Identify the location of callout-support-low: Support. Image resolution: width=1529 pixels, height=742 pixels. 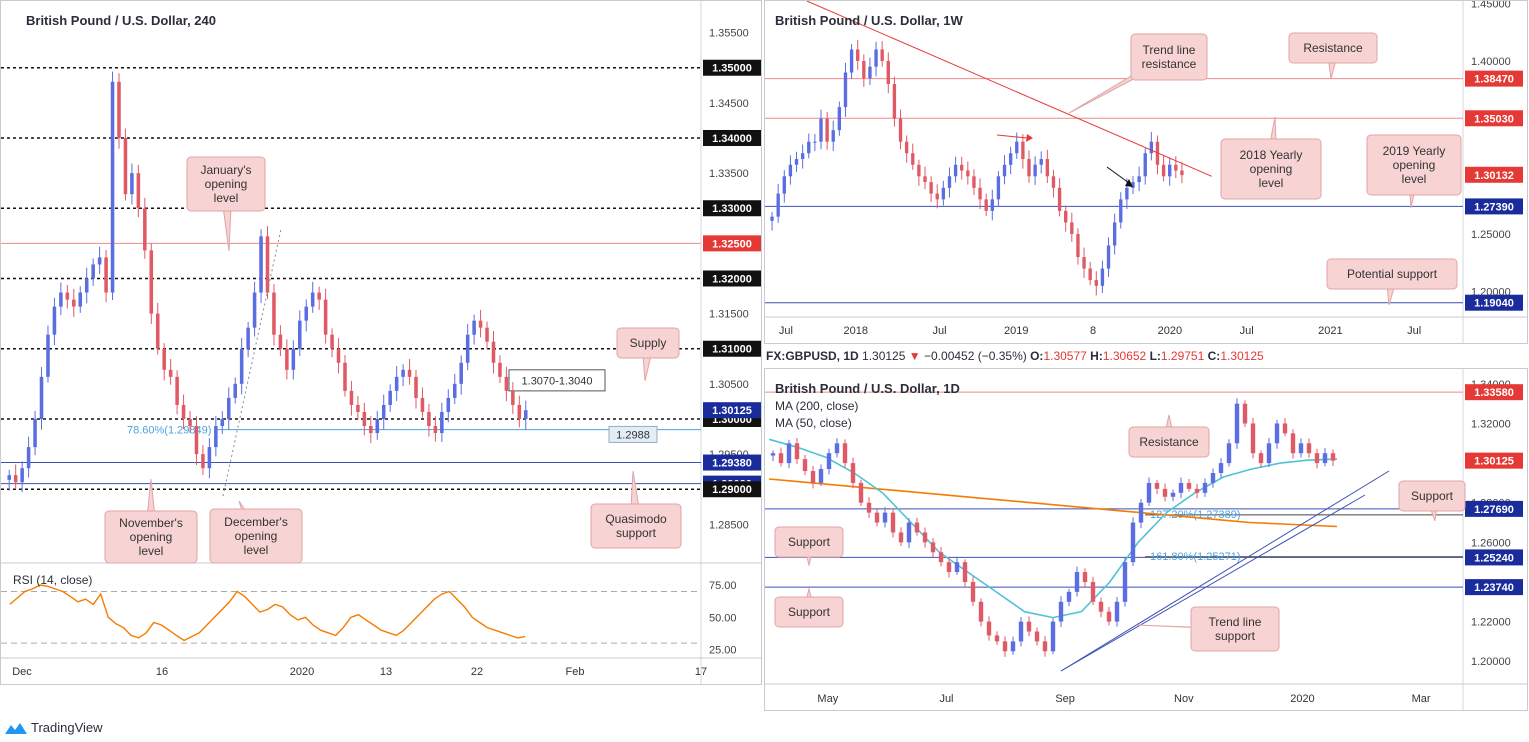
(809, 607).